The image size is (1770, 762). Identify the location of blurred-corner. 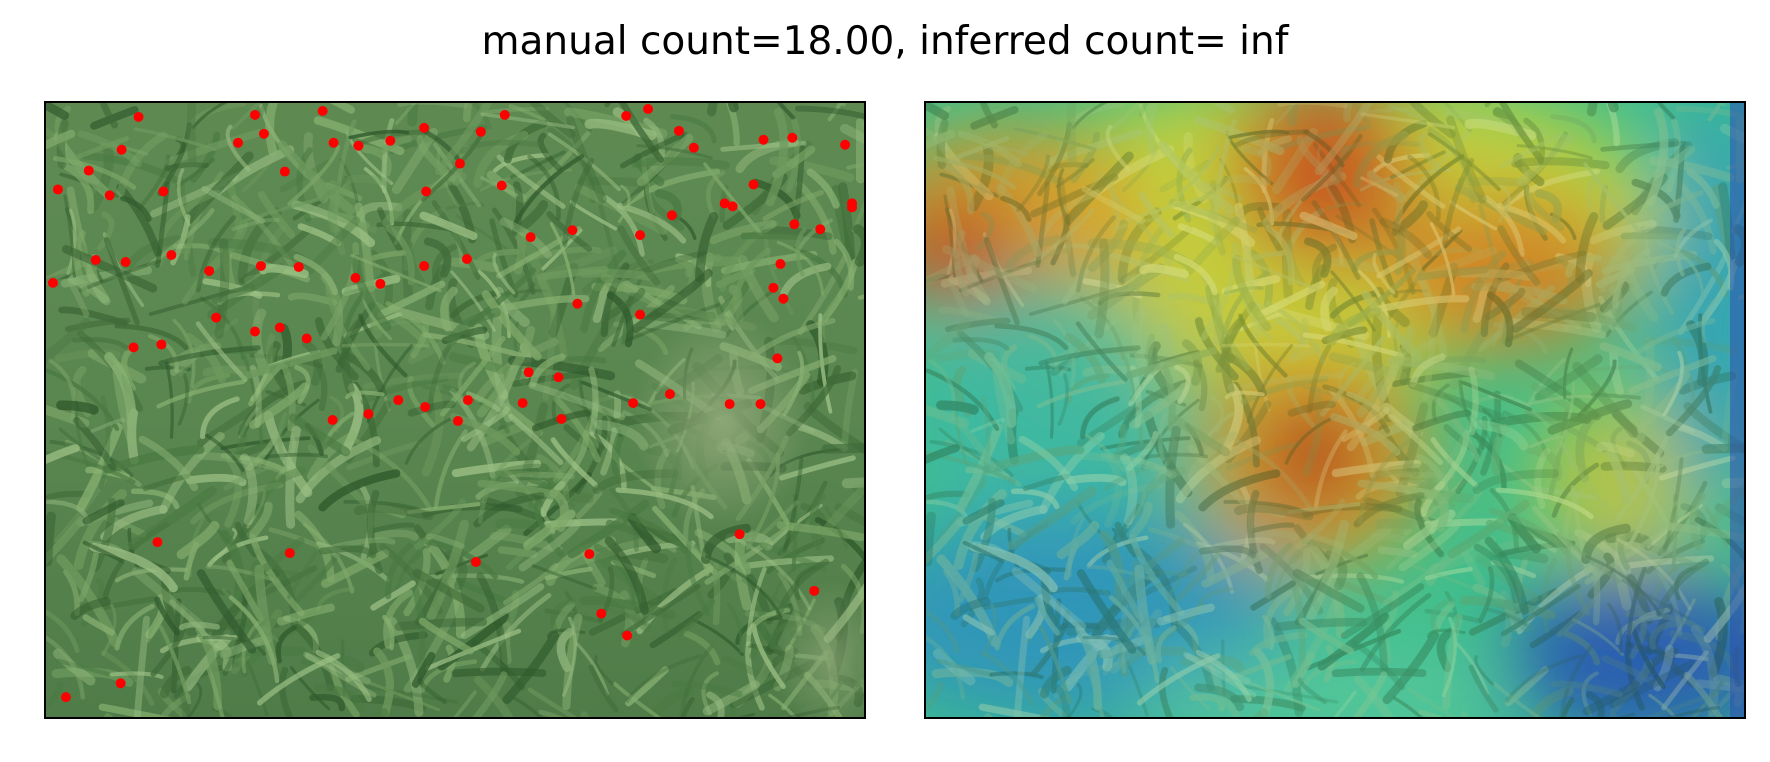
(818, 648).